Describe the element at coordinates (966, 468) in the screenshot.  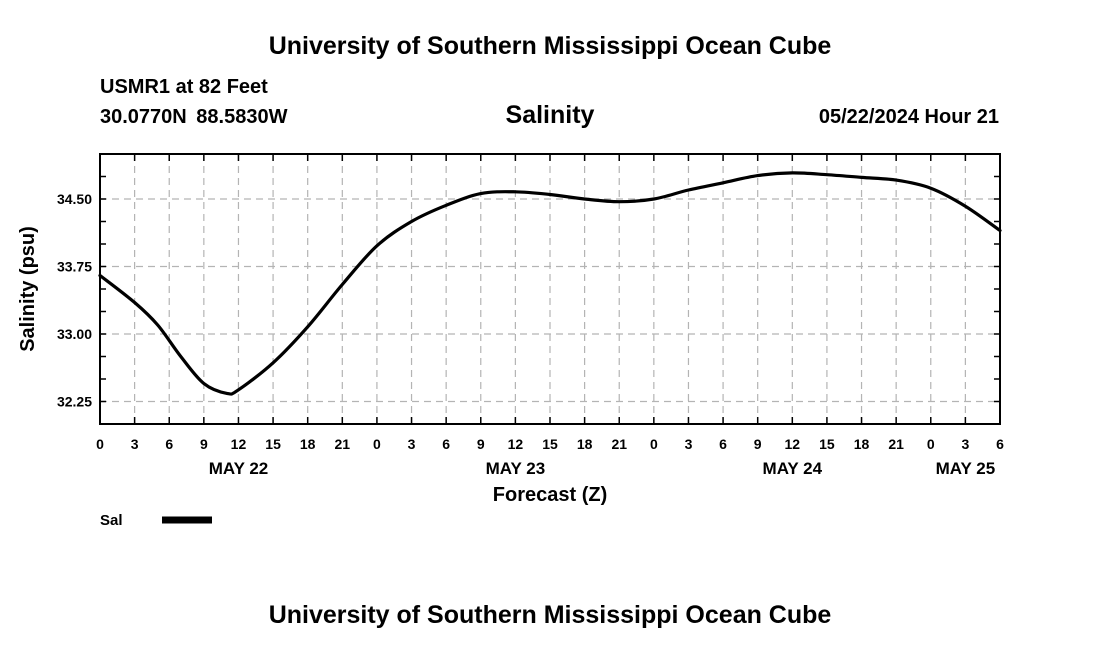
I see `day-label: MAY 25` at that location.